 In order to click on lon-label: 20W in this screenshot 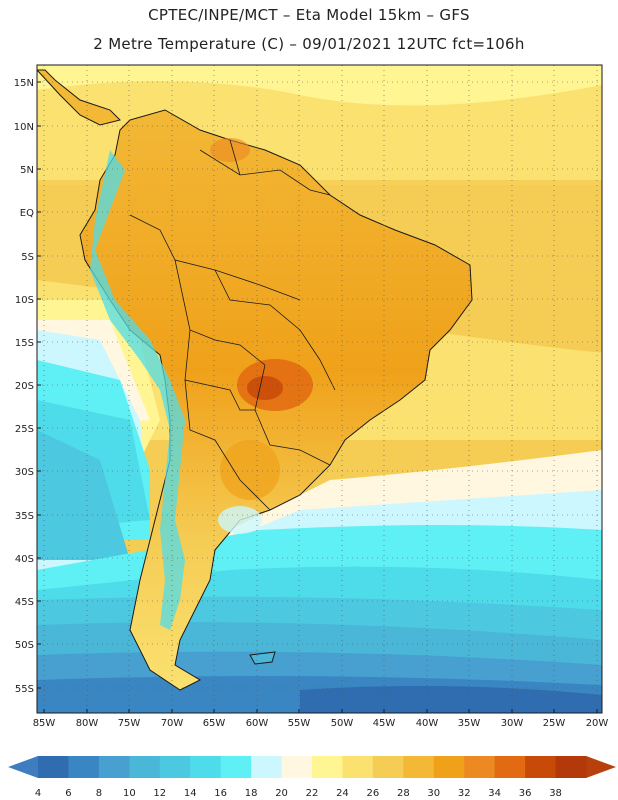, I will do `click(597, 723)`.